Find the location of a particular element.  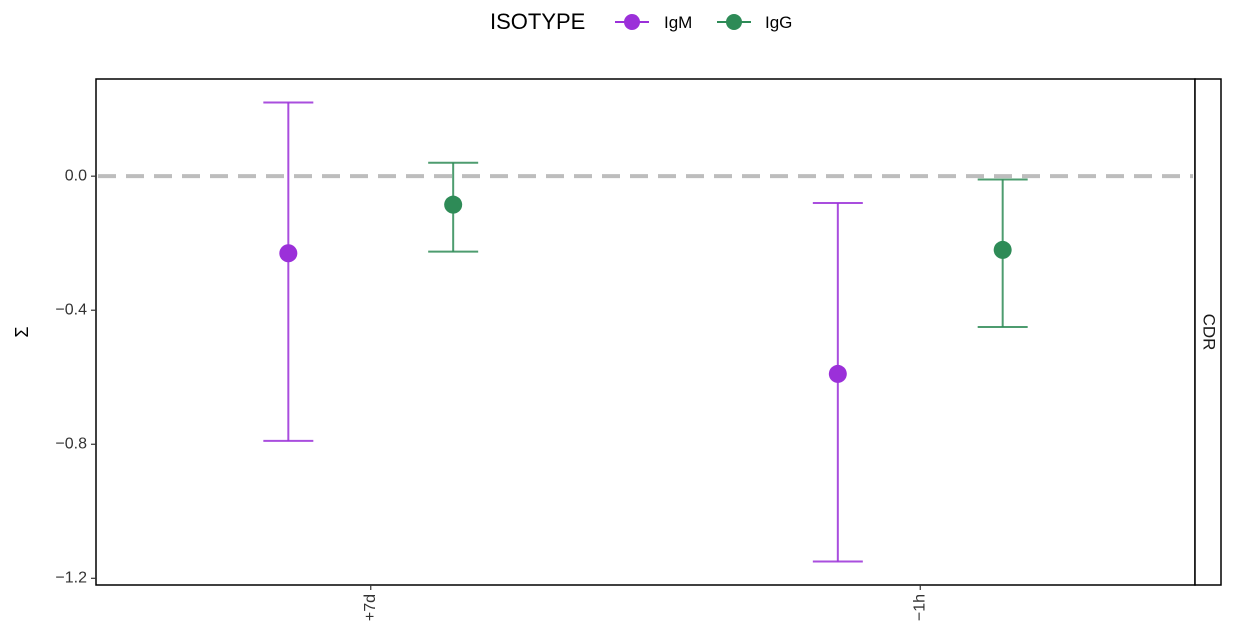

y-axis-title: Σ is located at coordinates (22, 331).